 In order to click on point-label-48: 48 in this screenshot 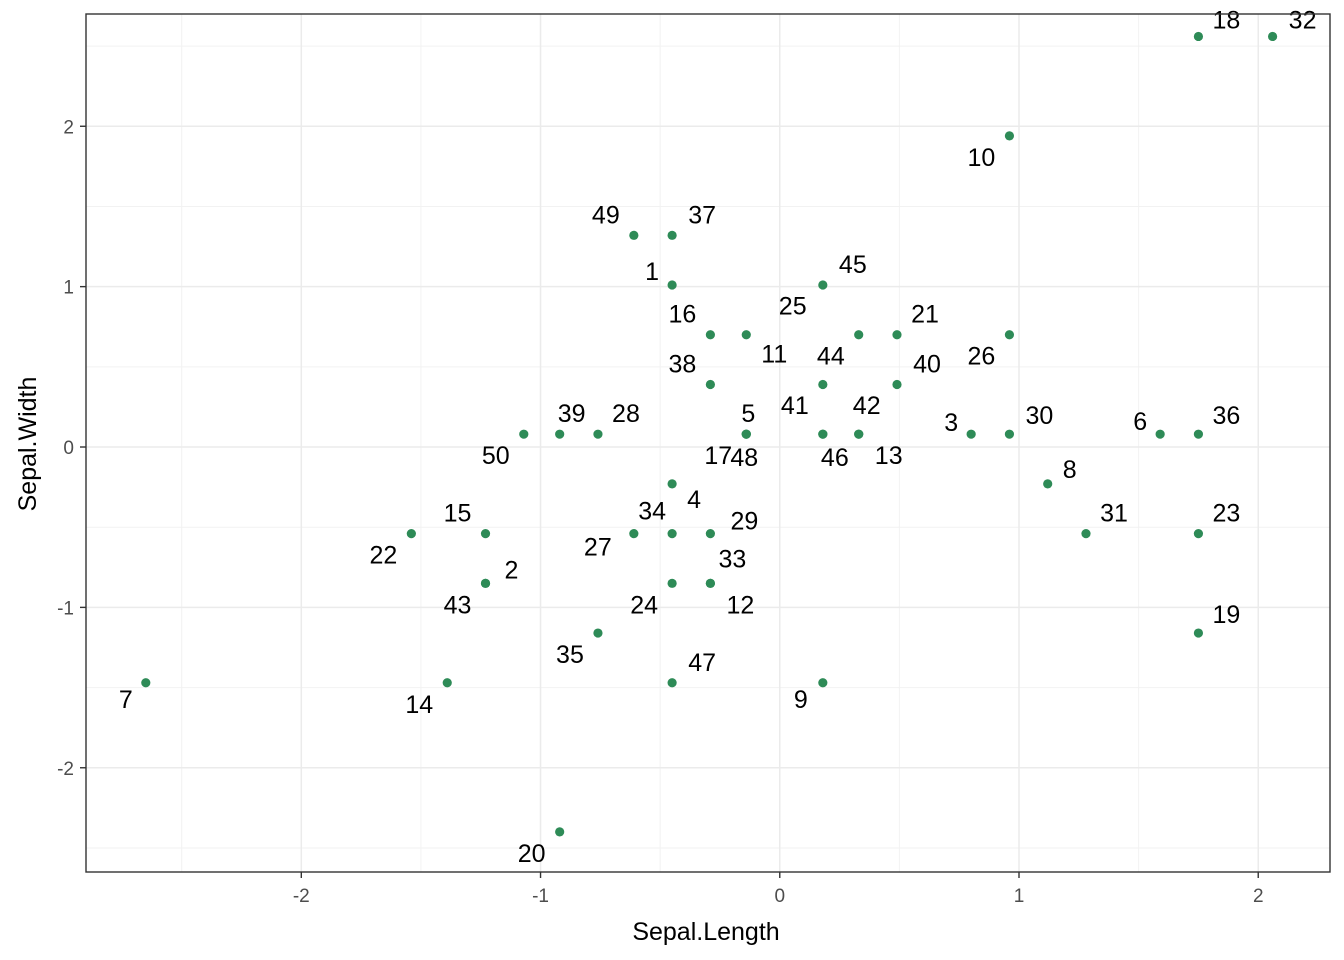, I will do `click(744, 458)`.